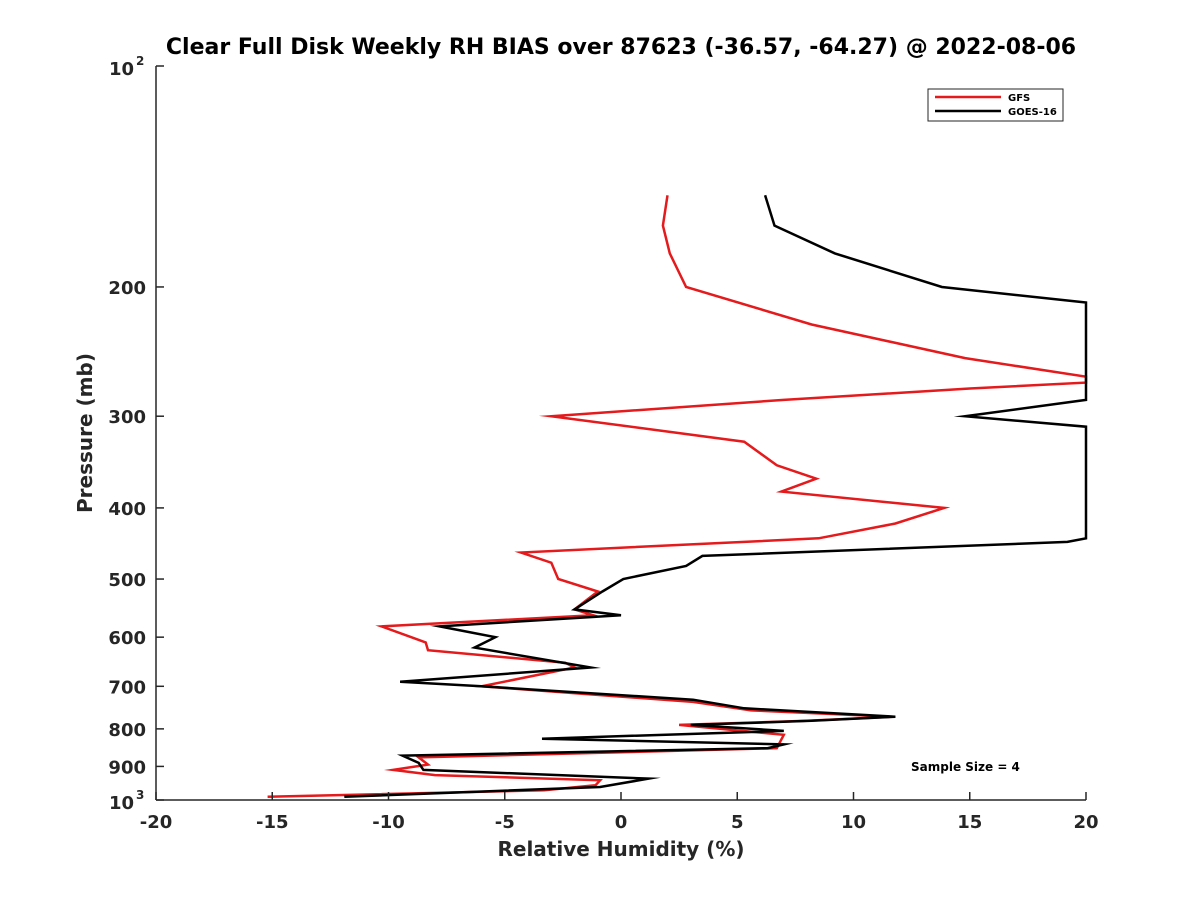 The height and width of the screenshot is (900, 1200). I want to click on x-tick-label: 5, so click(737, 822).